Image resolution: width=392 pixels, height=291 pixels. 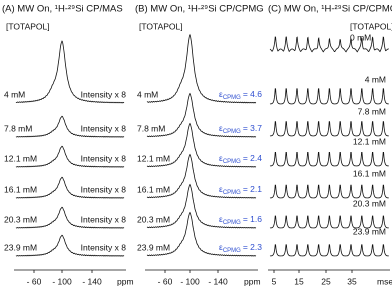 I want to click on enhancement-value: = 4.6, so click(x=252, y=94).